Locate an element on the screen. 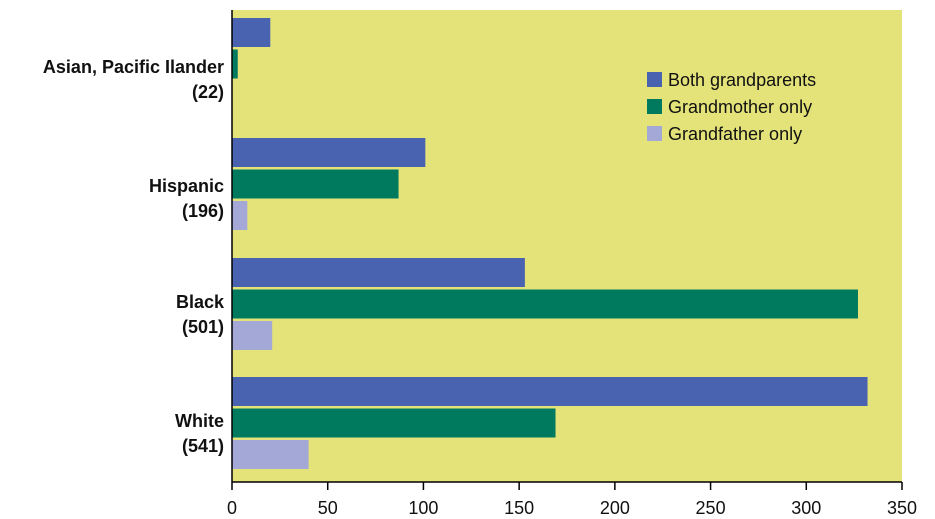 This screenshot has width=935, height=519. legend-label: Grandfather only is located at coordinates (735, 134).